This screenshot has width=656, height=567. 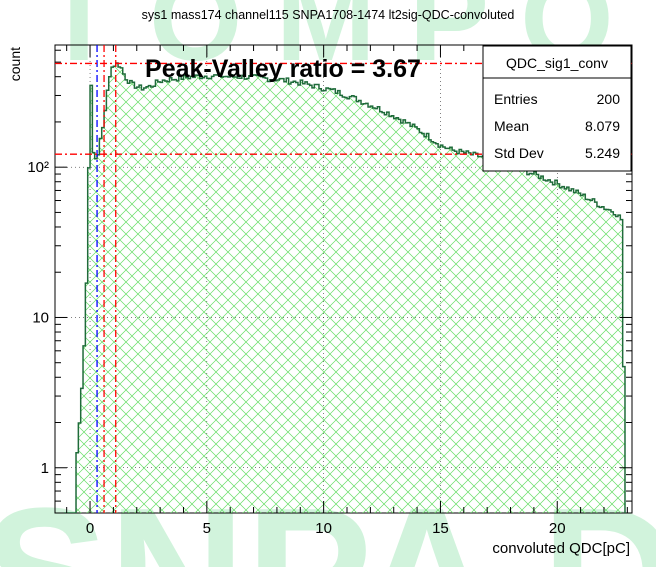 I want to click on stat-label-entries: Entries, so click(x=516, y=99).